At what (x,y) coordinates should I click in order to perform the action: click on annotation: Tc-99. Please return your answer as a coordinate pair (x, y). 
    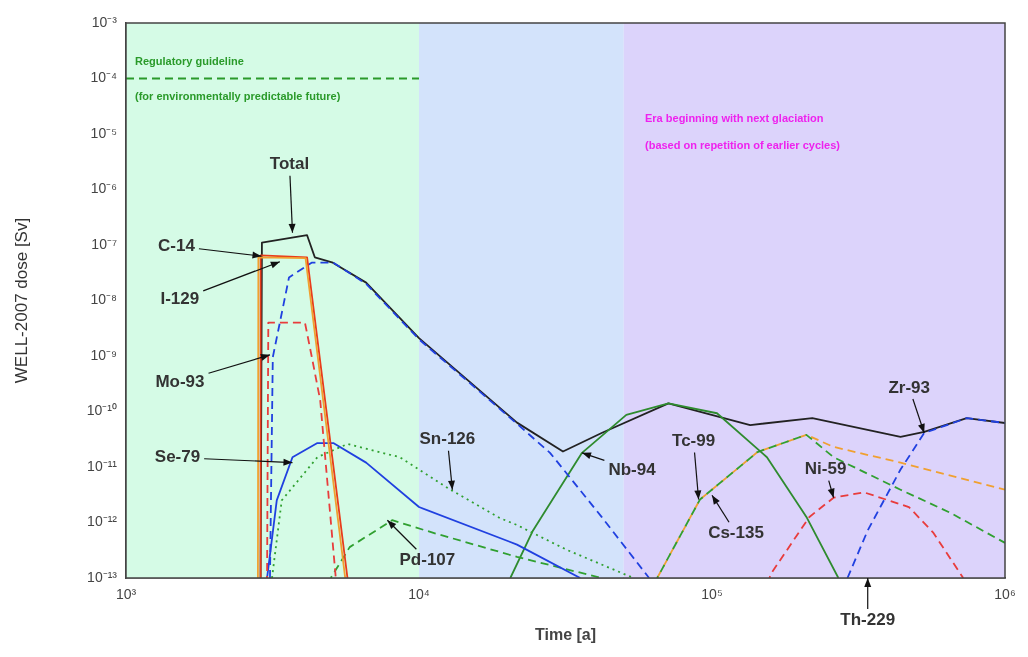
    Looking at the image, I should click on (694, 441).